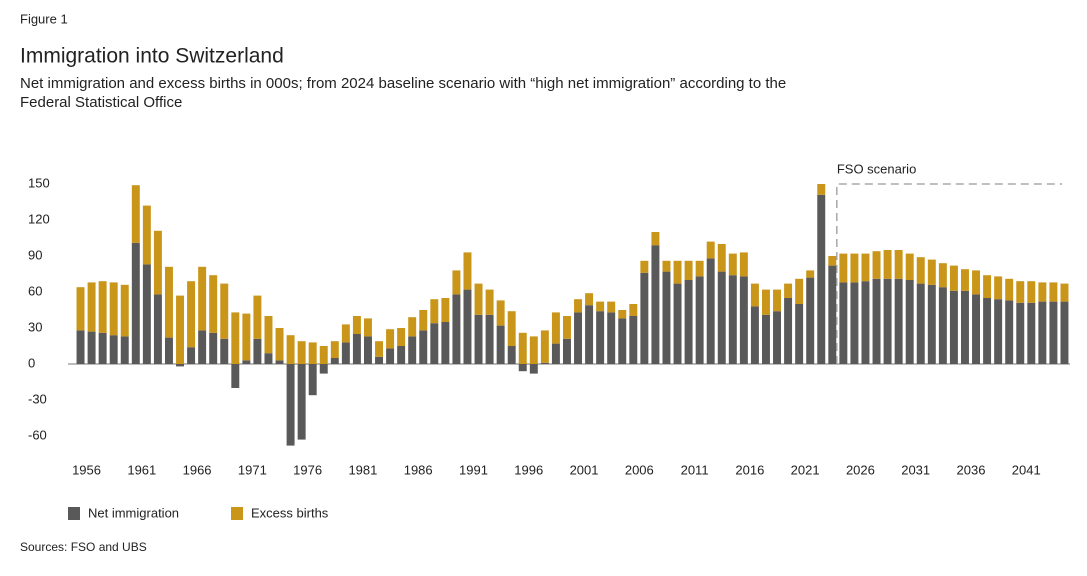 This screenshot has width=1087, height=576. What do you see at coordinates (915, 469) in the screenshot?
I see `x-tick-label: 2031` at bounding box center [915, 469].